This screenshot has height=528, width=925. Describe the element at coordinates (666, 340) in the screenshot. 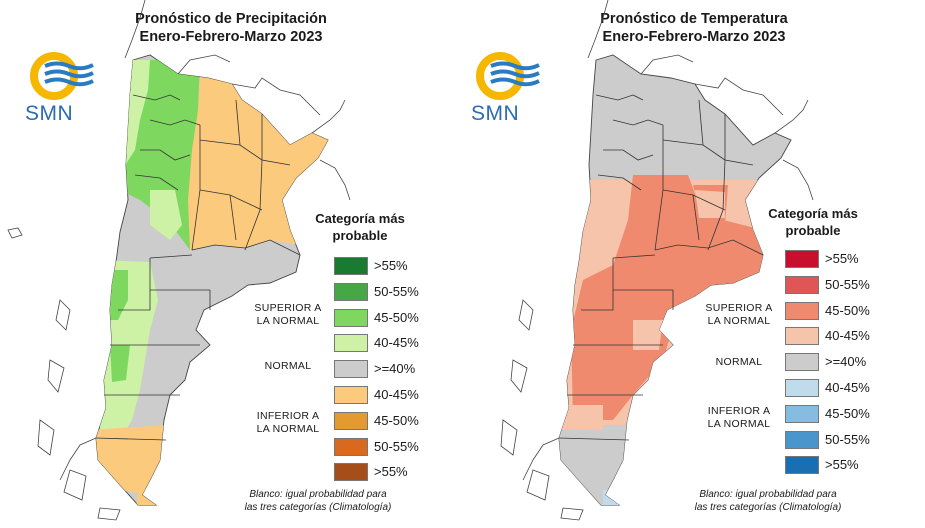

I see `temp-categories` at that location.